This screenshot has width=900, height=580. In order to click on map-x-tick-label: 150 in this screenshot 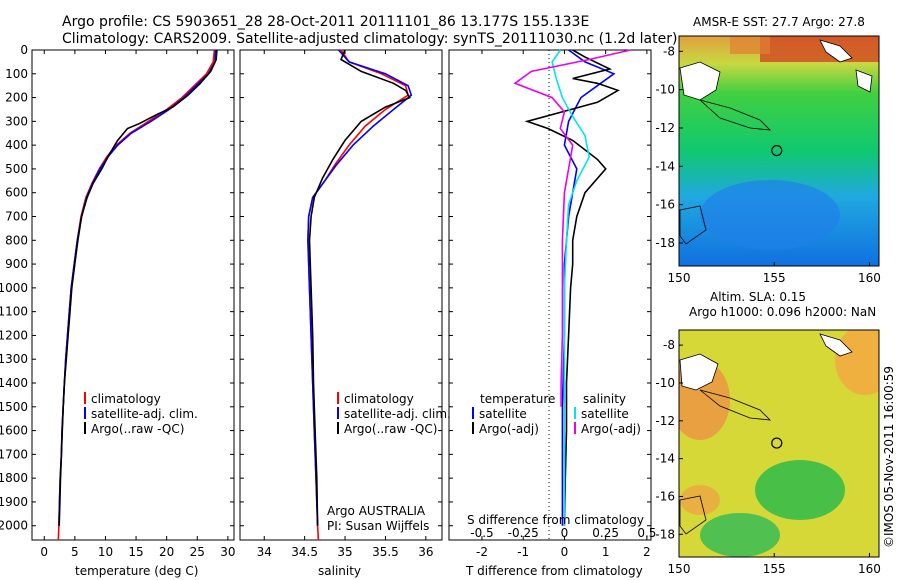, I will do `click(679, 569)`.